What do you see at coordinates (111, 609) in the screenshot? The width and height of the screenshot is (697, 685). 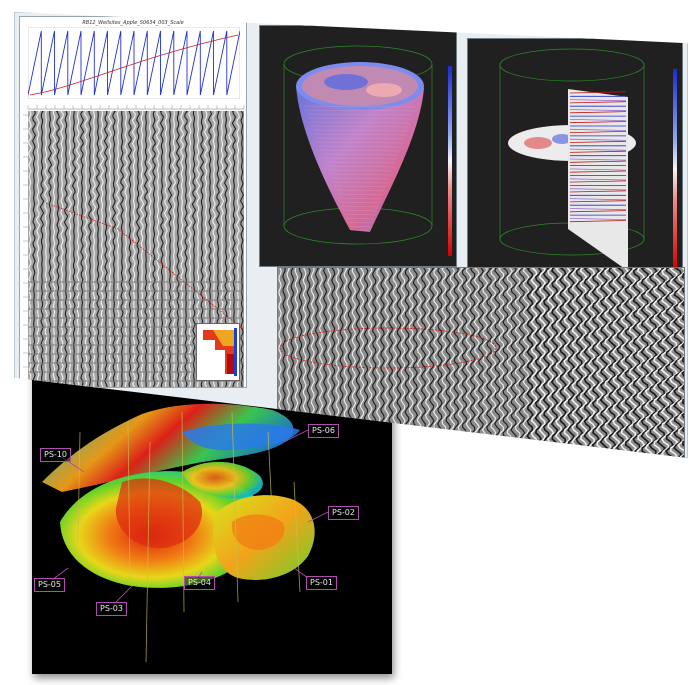 I see `well-label: PS-03` at bounding box center [111, 609].